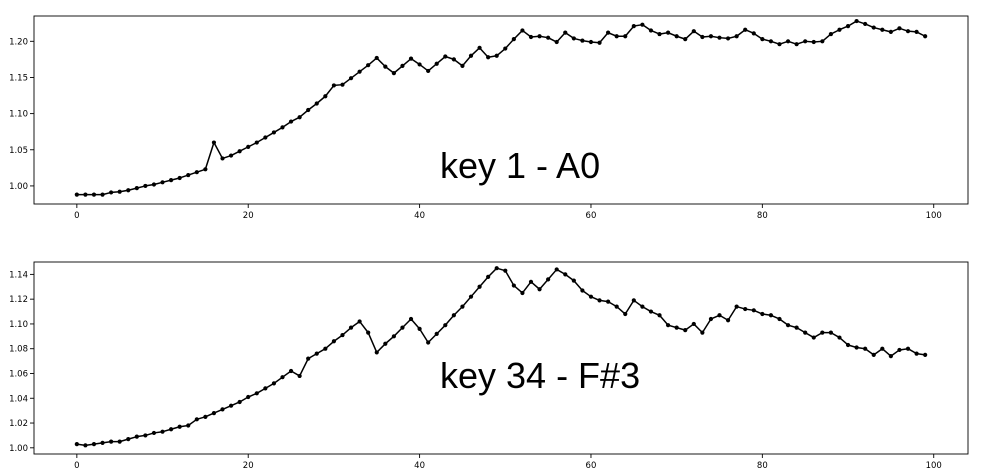 The width and height of the screenshot is (1000, 474). I want to click on y-tick-label: 1.00, so click(18, 187).